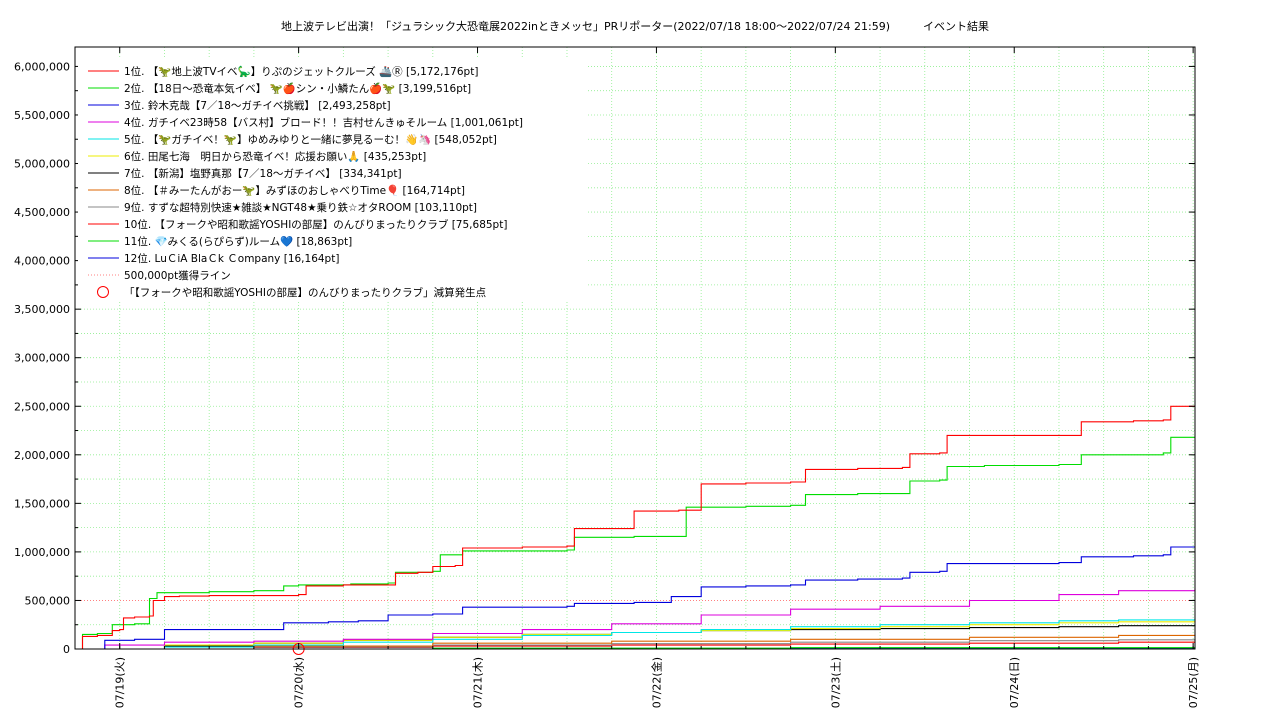 The image size is (1280, 720). I want to click on y-tick-label: 1,500,000, so click(42, 503).